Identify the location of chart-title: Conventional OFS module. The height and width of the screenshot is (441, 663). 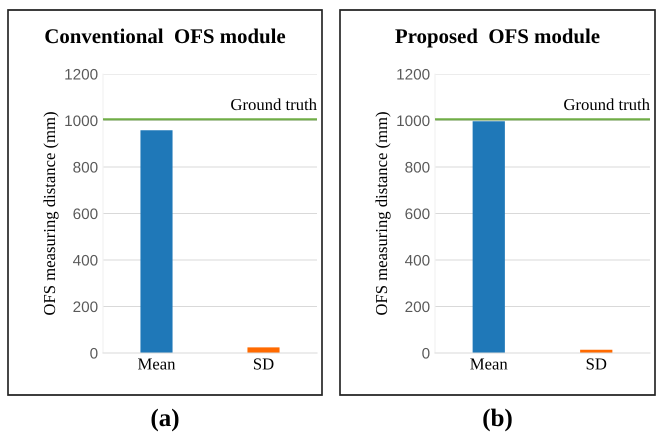
(165, 36).